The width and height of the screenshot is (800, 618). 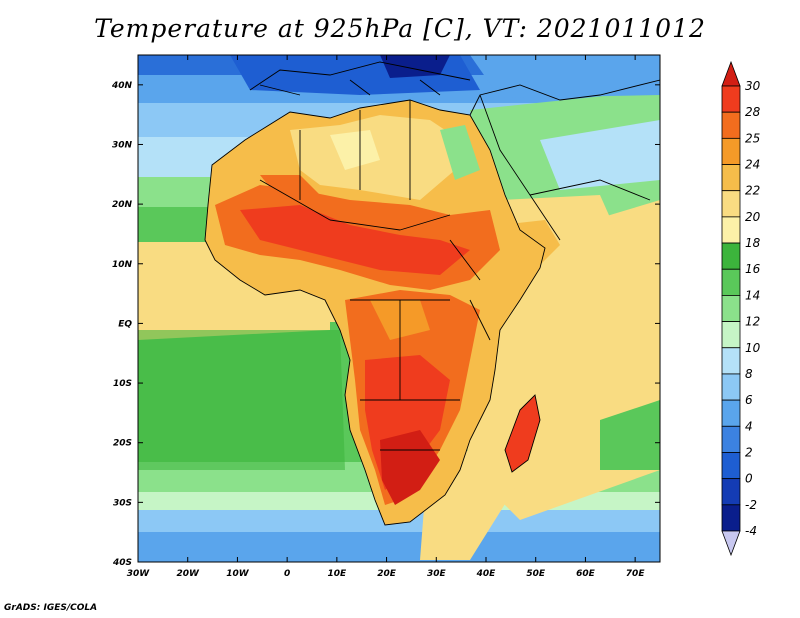 What do you see at coordinates (753, 269) in the screenshot?
I see `colorbar-label: 16` at bounding box center [753, 269].